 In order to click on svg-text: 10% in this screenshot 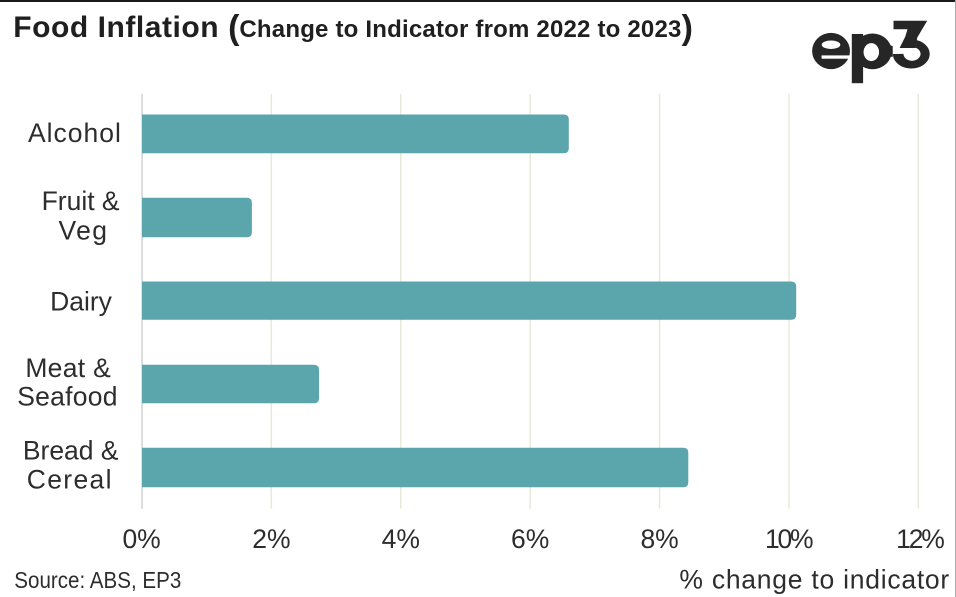, I will do `click(789, 539)`.